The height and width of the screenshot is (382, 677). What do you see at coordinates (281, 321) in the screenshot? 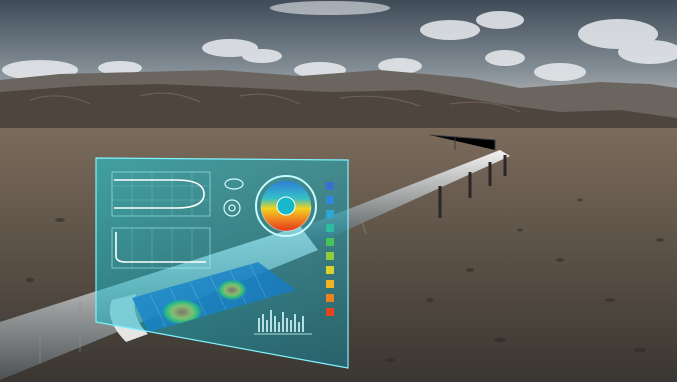
I see `holo-bar-histogram` at bounding box center [281, 321].